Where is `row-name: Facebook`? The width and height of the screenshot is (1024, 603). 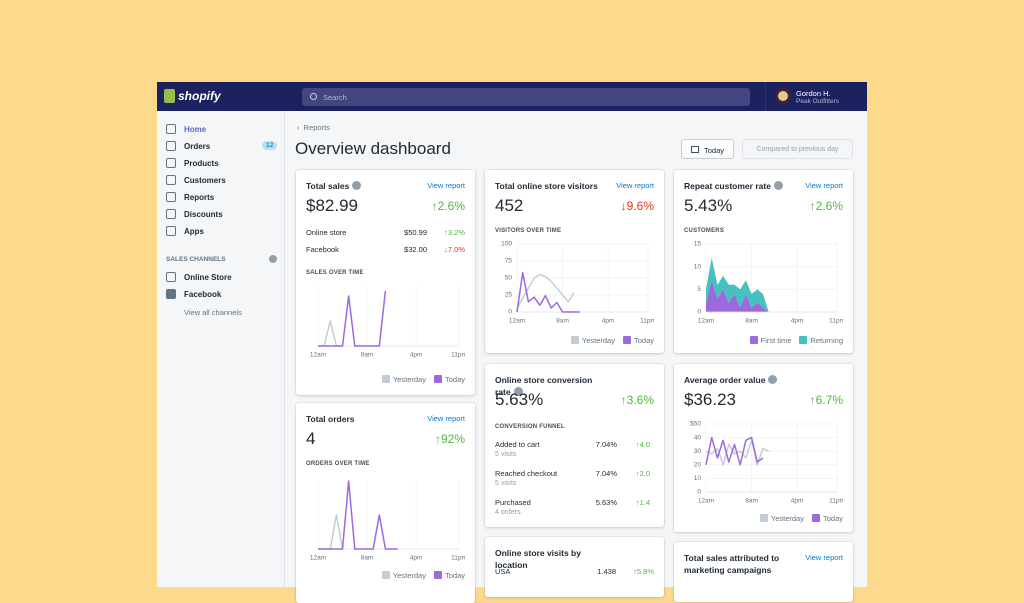
row-name: Facebook is located at coordinates (322, 249).